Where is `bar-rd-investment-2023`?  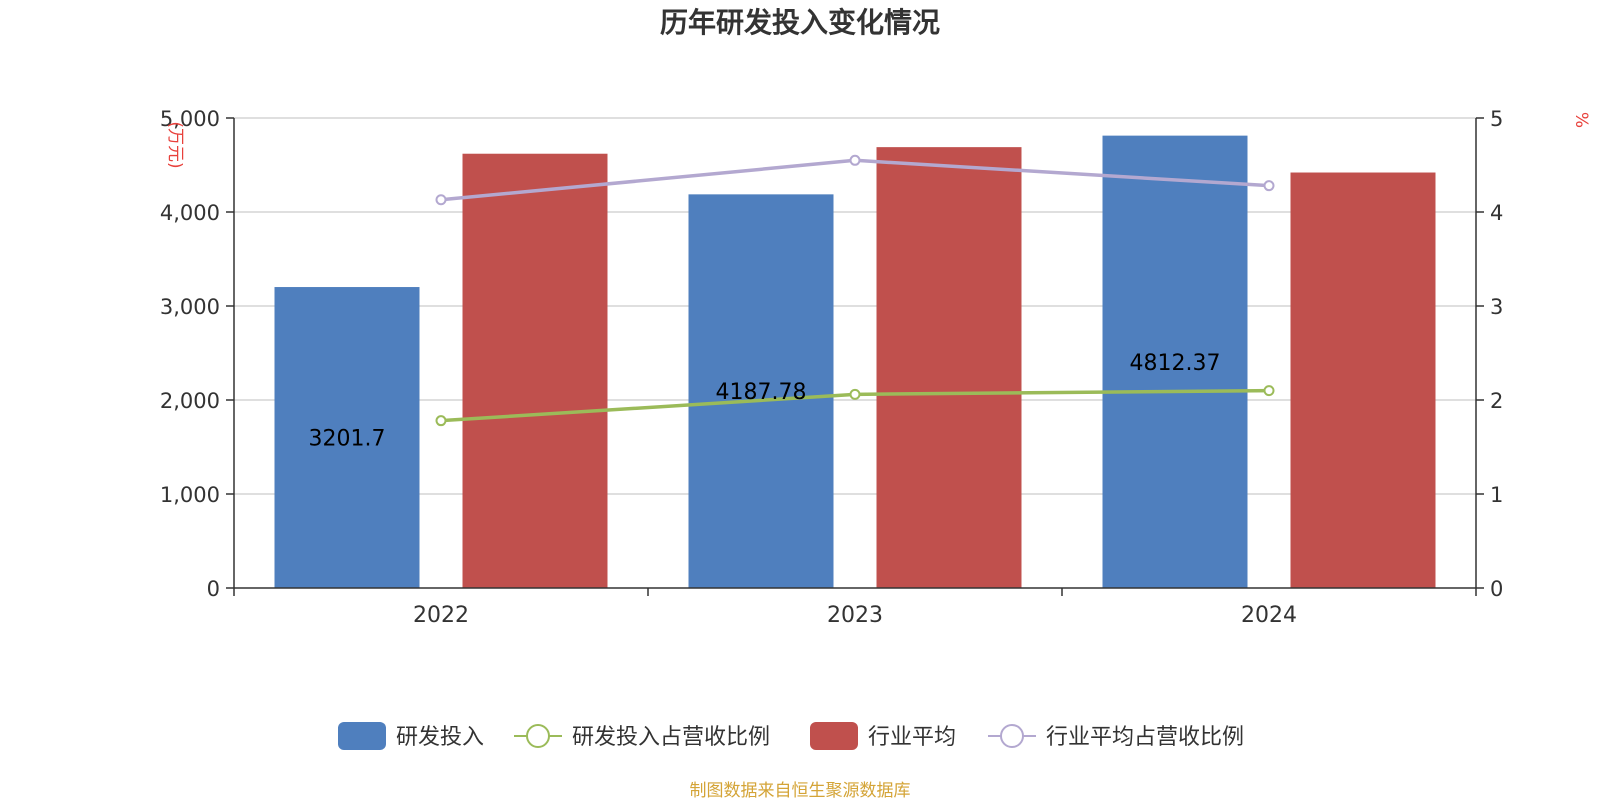 bar-rd-investment-2023 is located at coordinates (761, 391).